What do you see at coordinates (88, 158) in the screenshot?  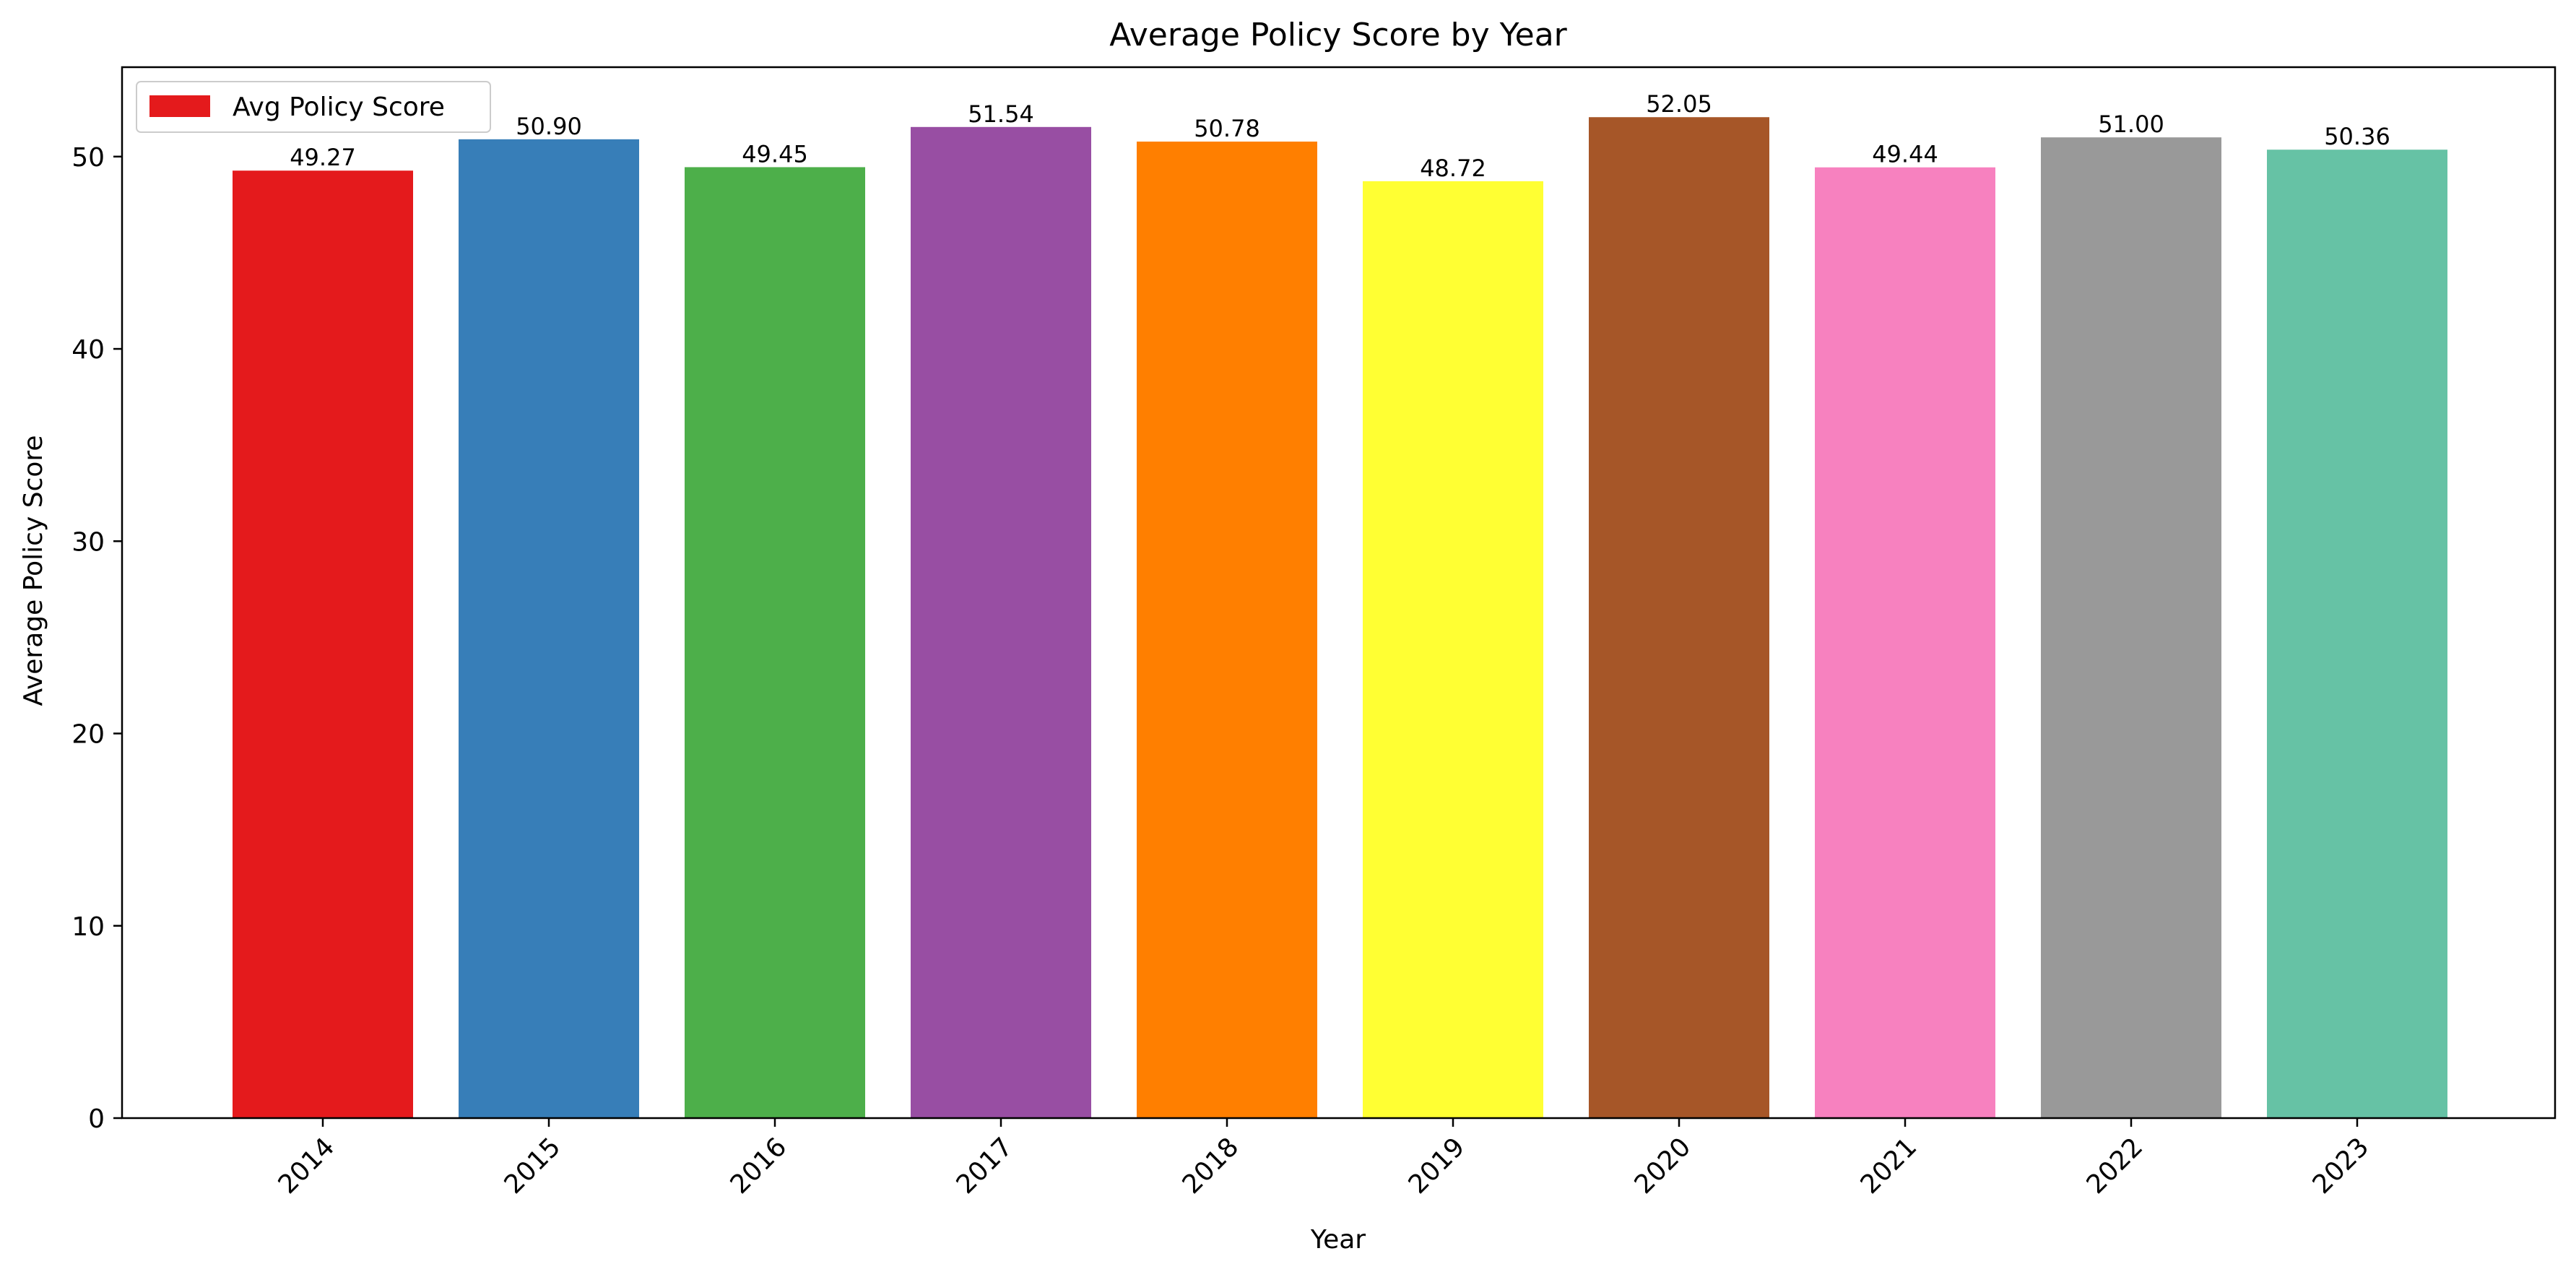 I see `y-tick-label-50: 50` at bounding box center [88, 158].